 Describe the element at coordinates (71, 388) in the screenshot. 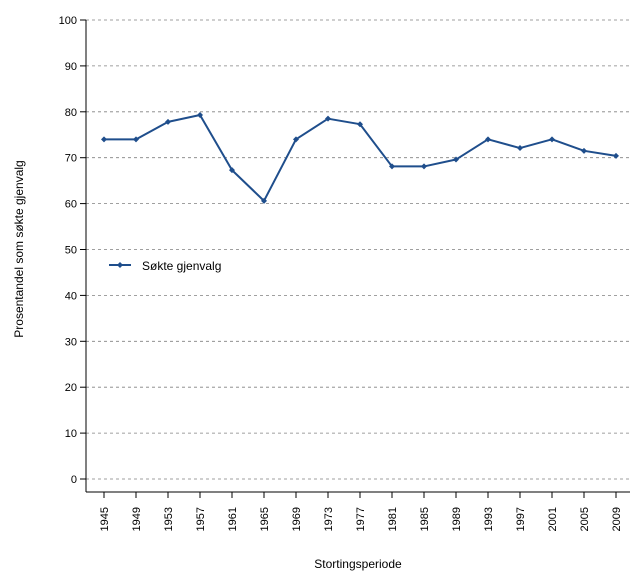

I see `y-tick-label: 20` at that location.